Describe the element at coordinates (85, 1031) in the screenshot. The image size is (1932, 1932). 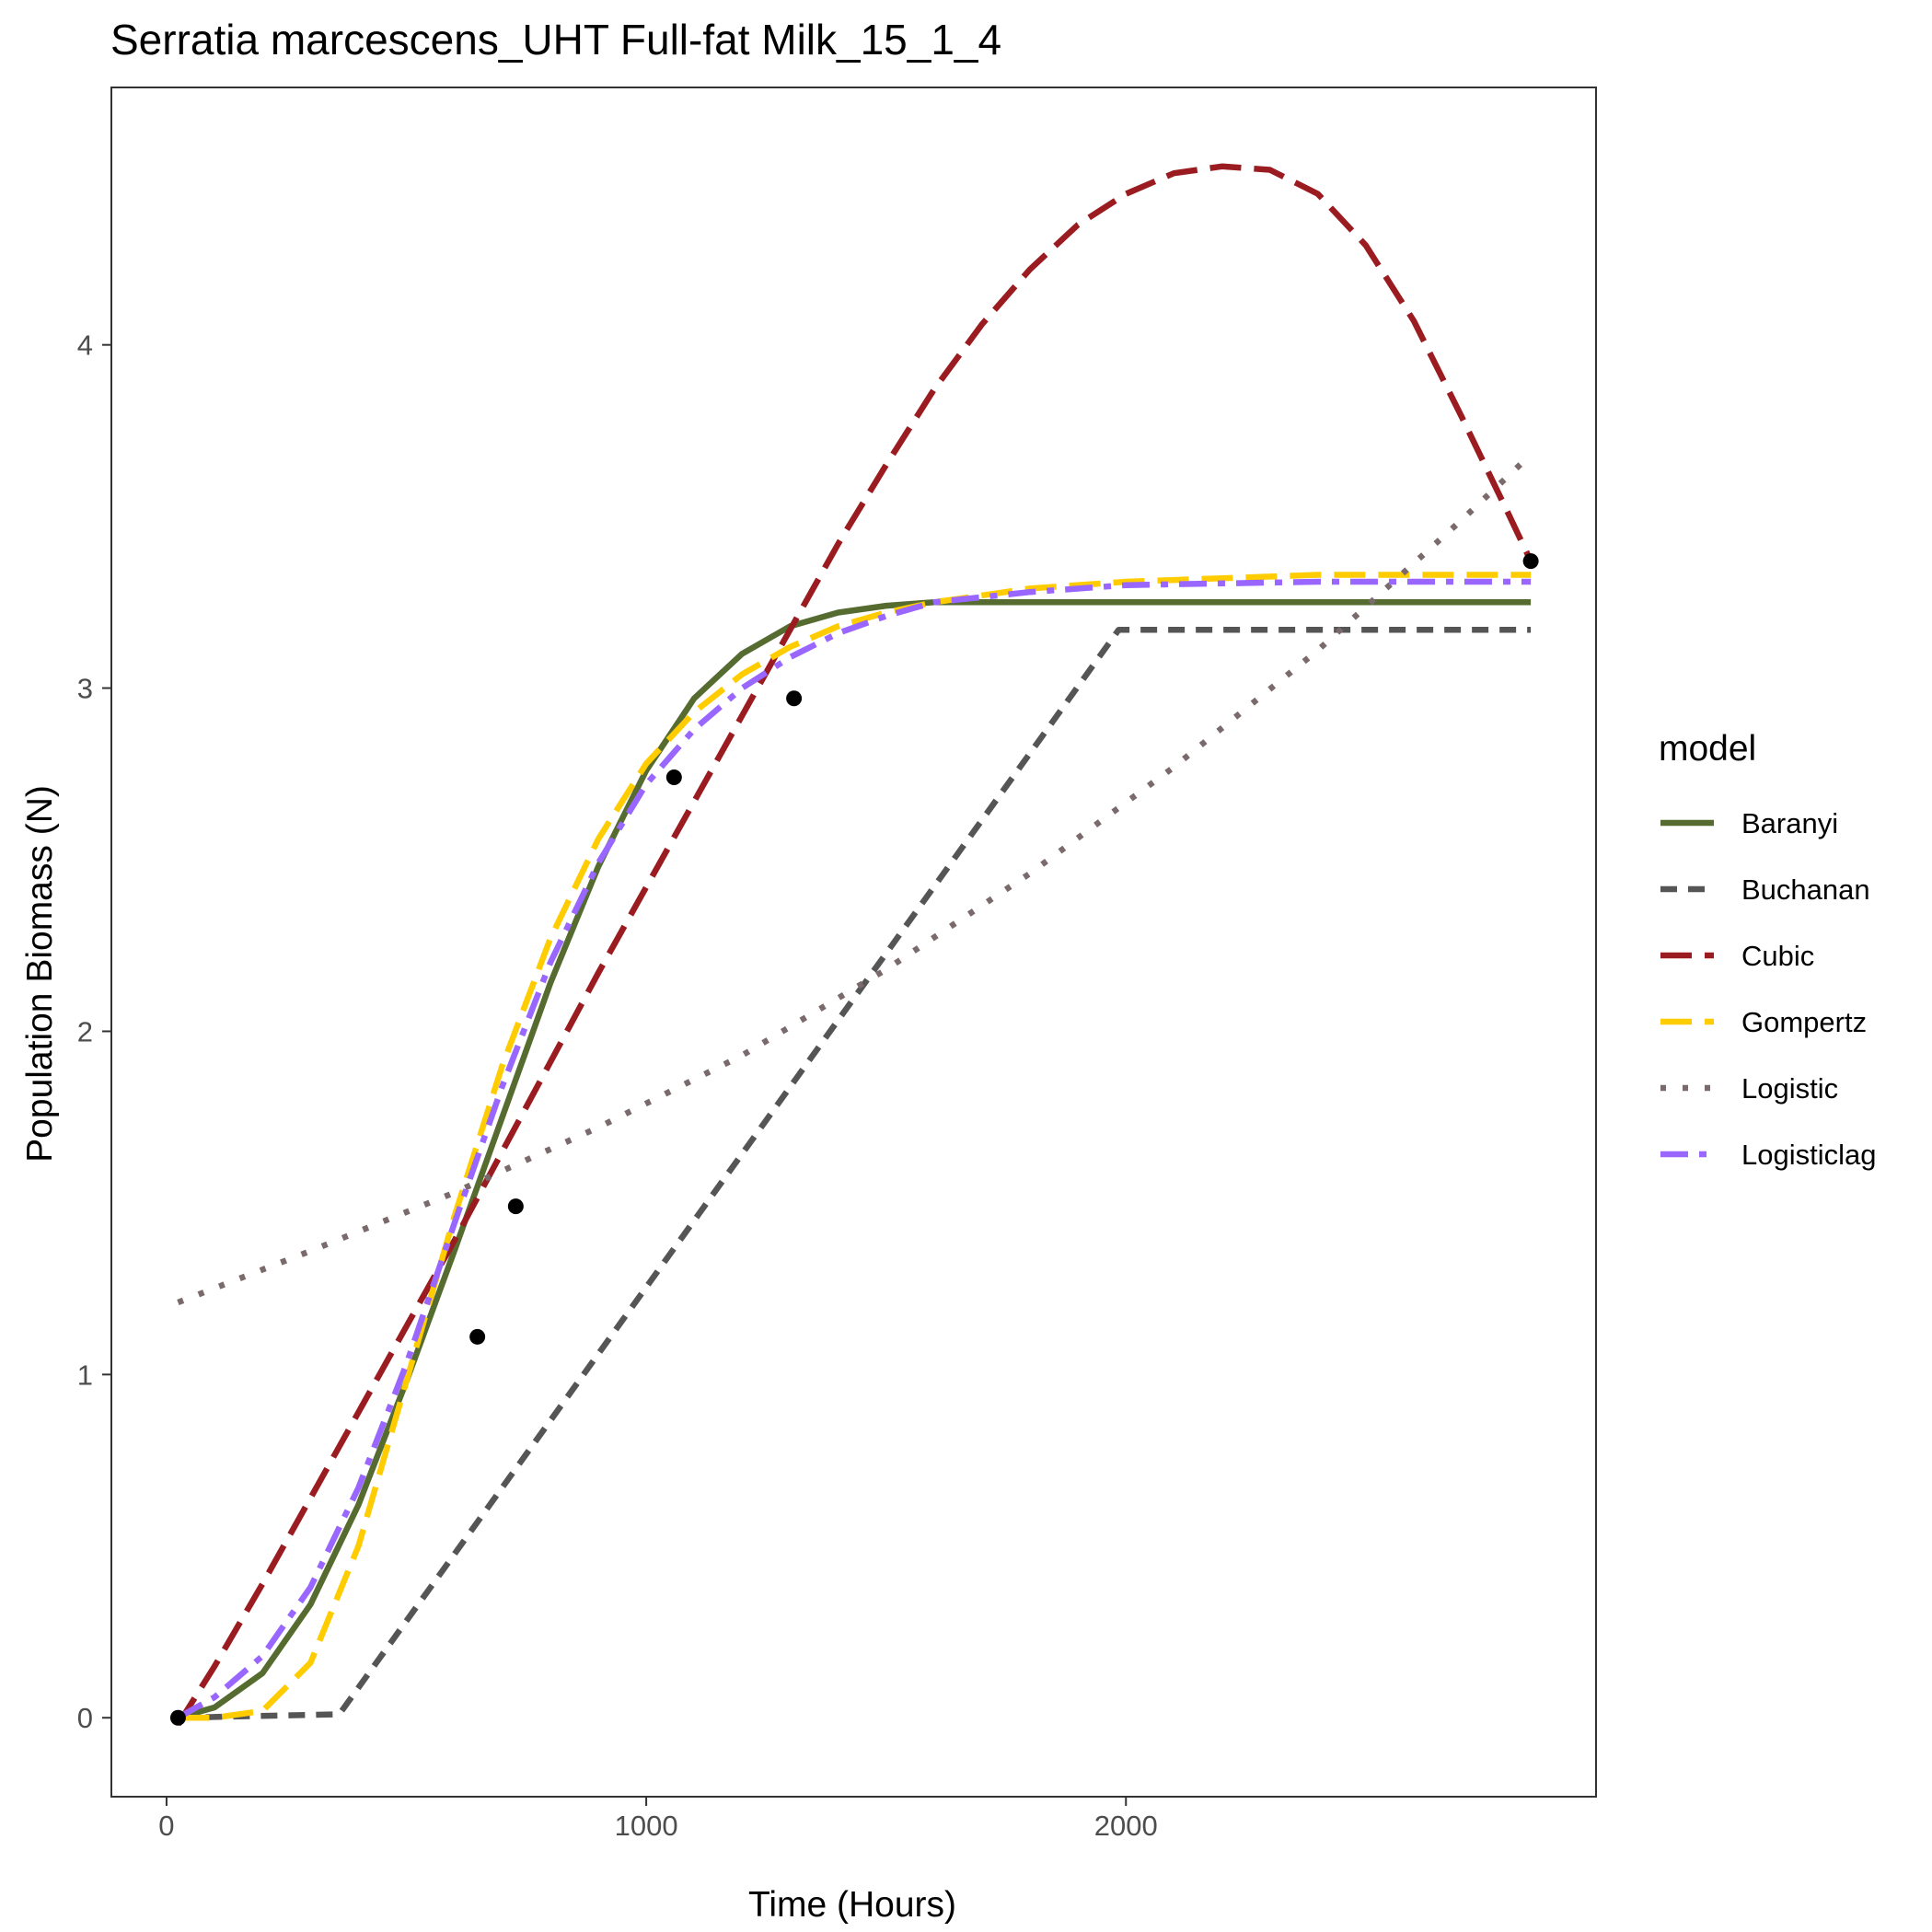
I see `y-tick-label: 2` at that location.